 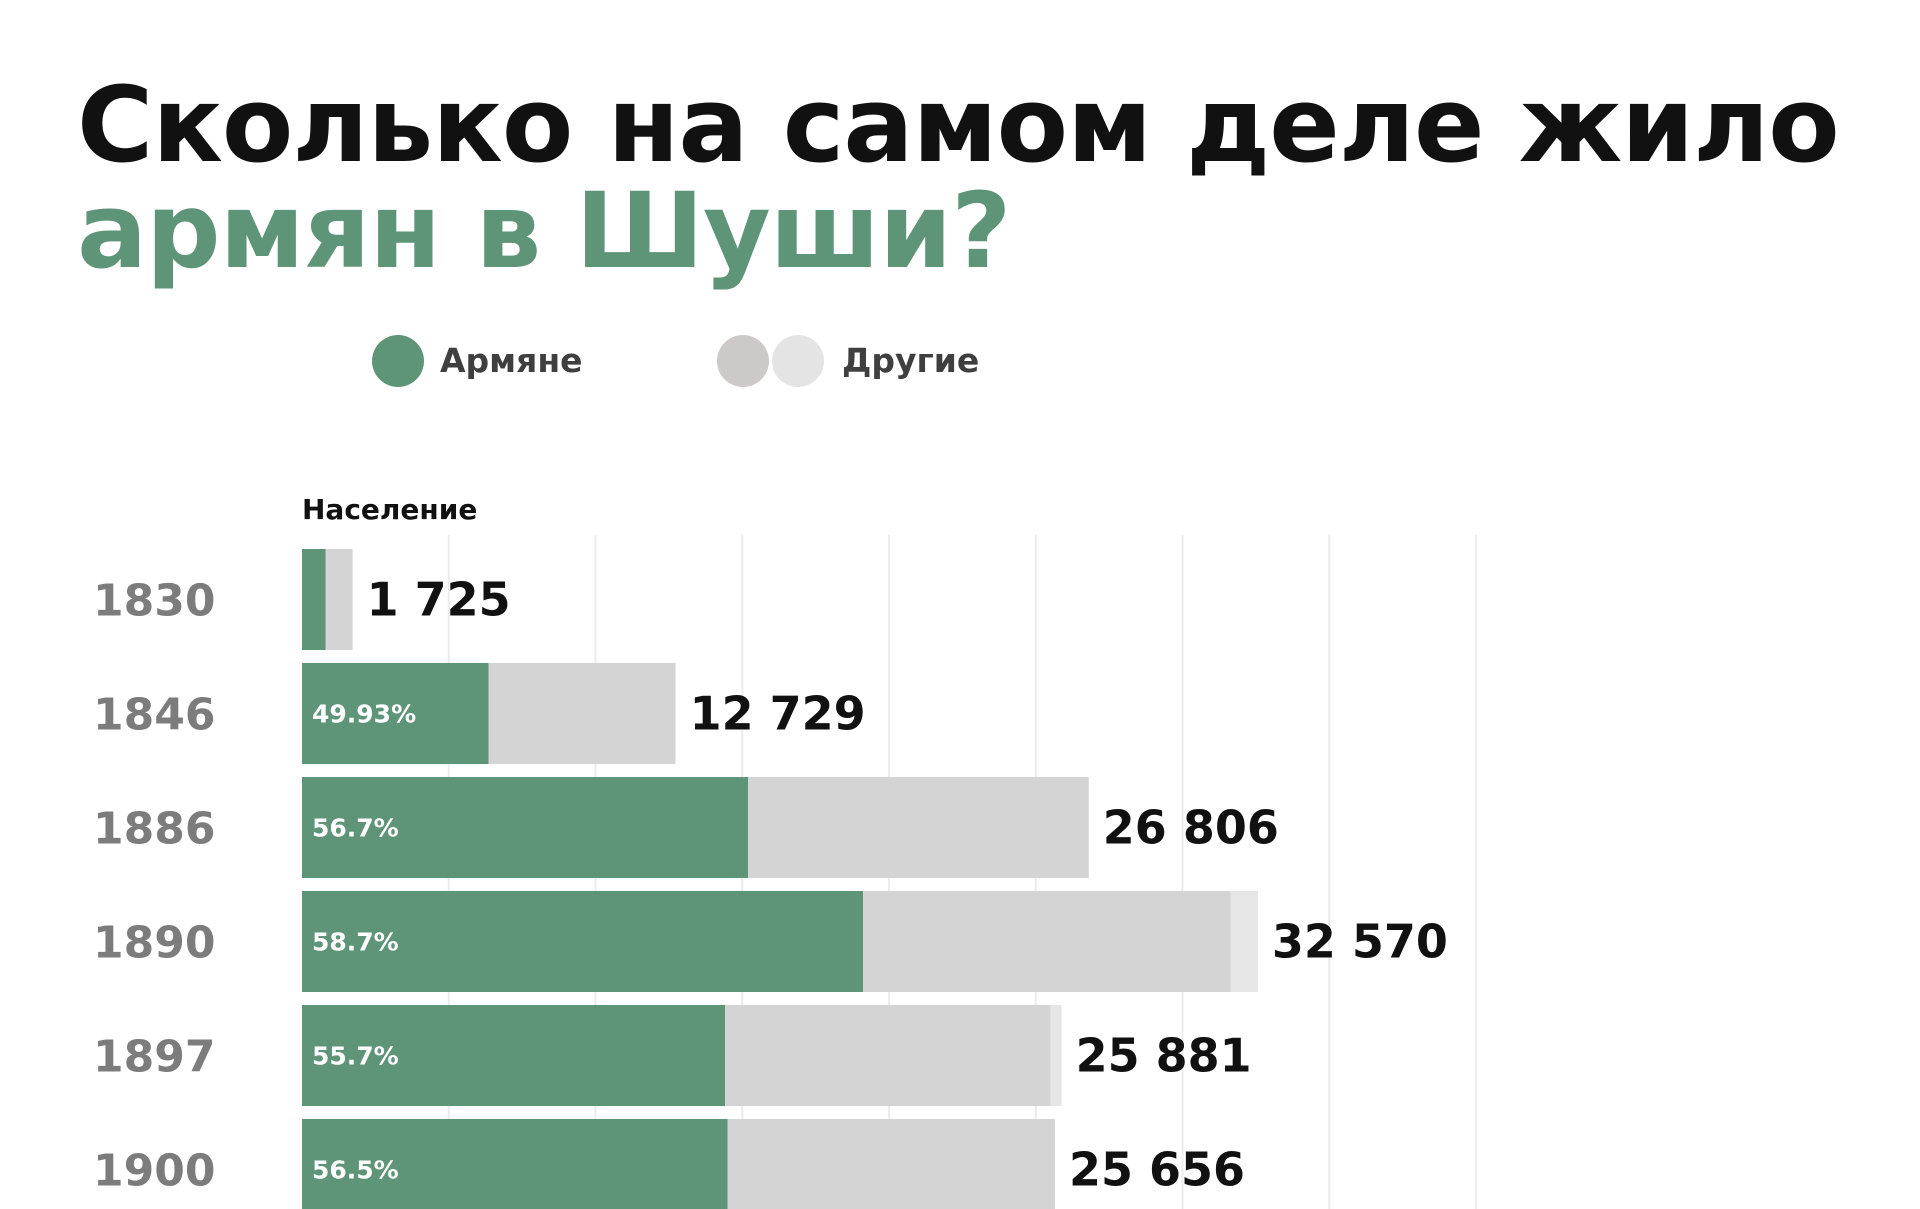 What do you see at coordinates (154, 715) in the screenshot?
I see `year-label: 1846` at bounding box center [154, 715].